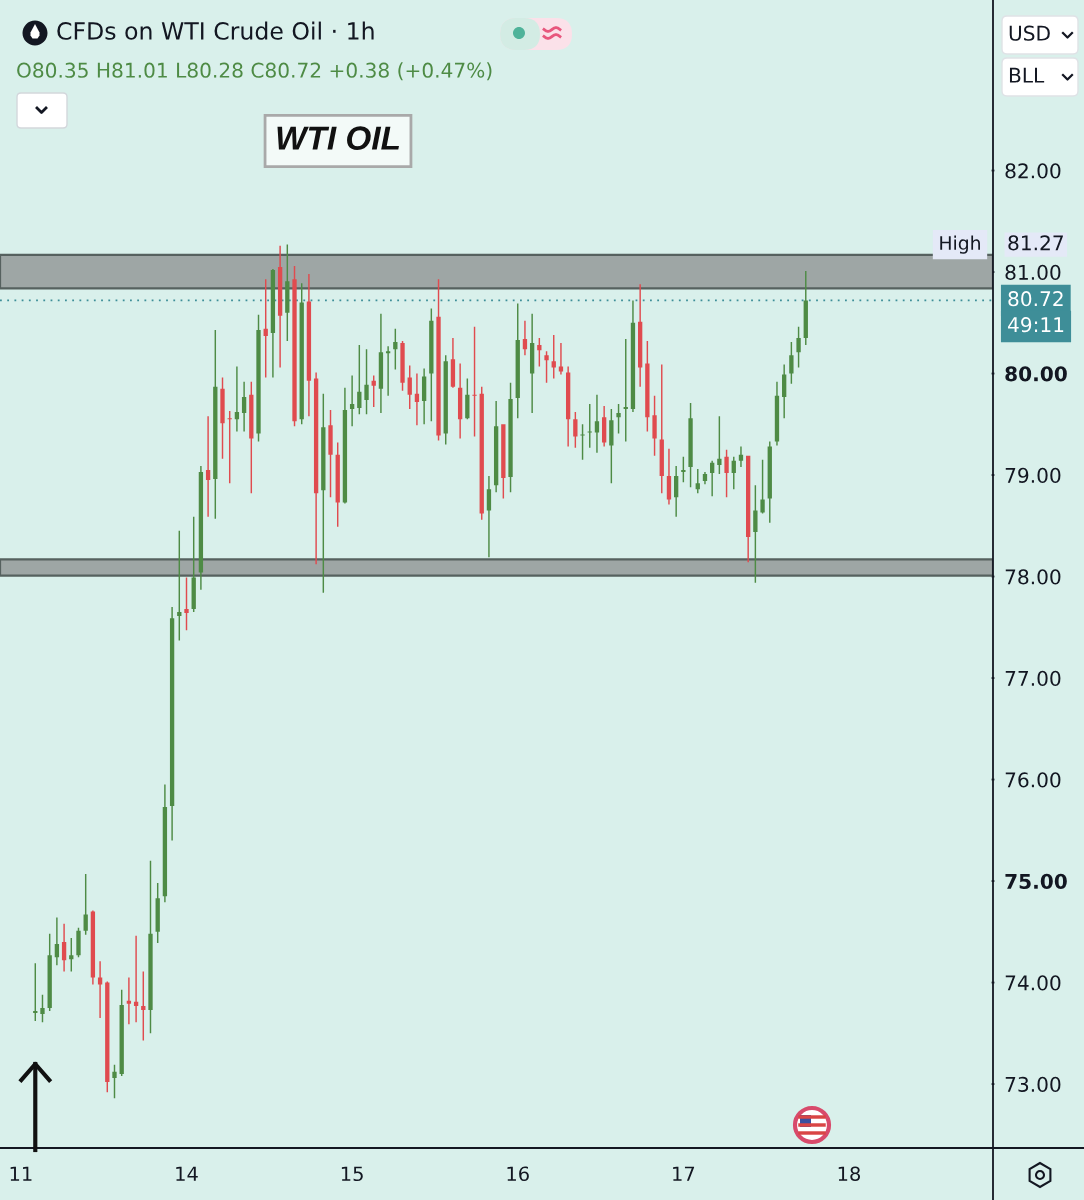 Image resolution: width=1084 pixels, height=1200 pixels. What do you see at coordinates (254, 71) in the screenshot?
I see `text: O80.35 H81.01 L80.28 C80.72 +0.38 (+0.47%)` at bounding box center [254, 71].